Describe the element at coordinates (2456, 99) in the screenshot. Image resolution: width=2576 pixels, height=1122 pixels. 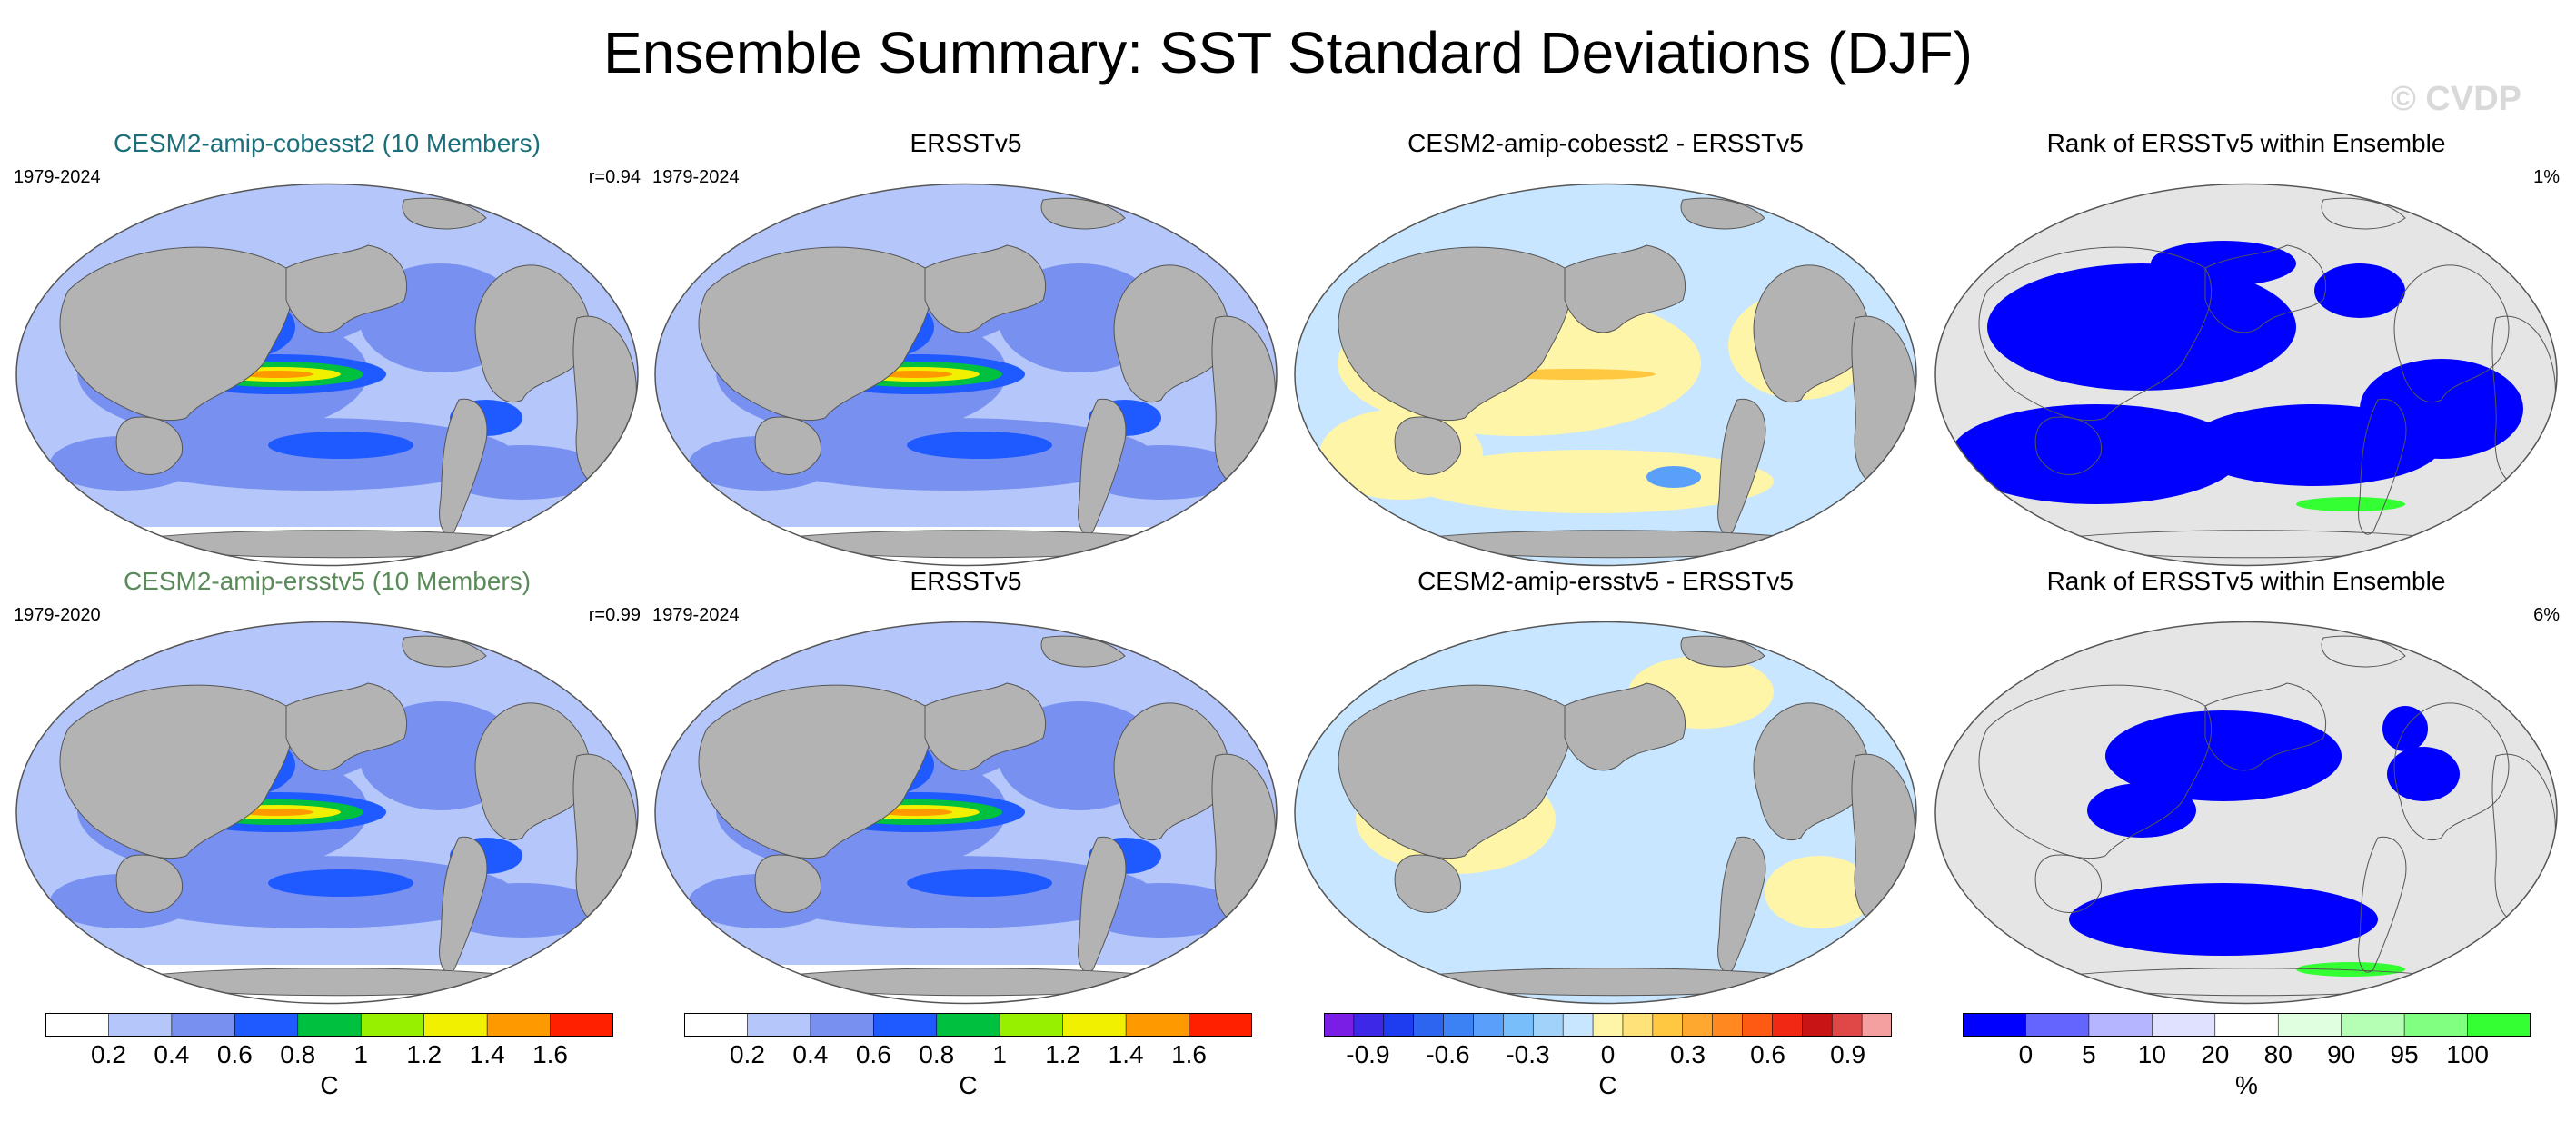
I see `watermark: © CVDP` at that location.